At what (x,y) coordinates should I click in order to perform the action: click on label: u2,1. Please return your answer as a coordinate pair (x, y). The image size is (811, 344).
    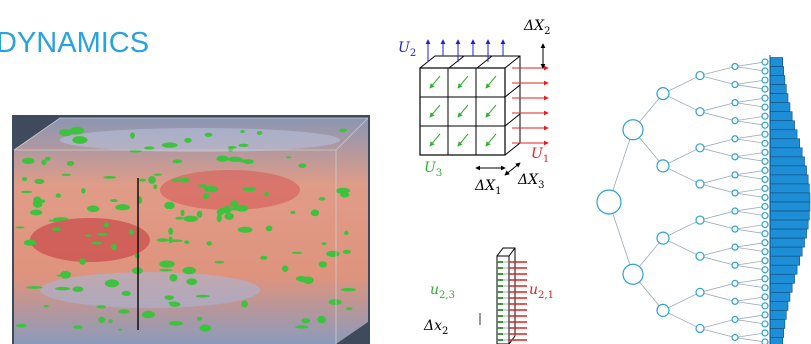
    Looking at the image, I should click on (541, 291).